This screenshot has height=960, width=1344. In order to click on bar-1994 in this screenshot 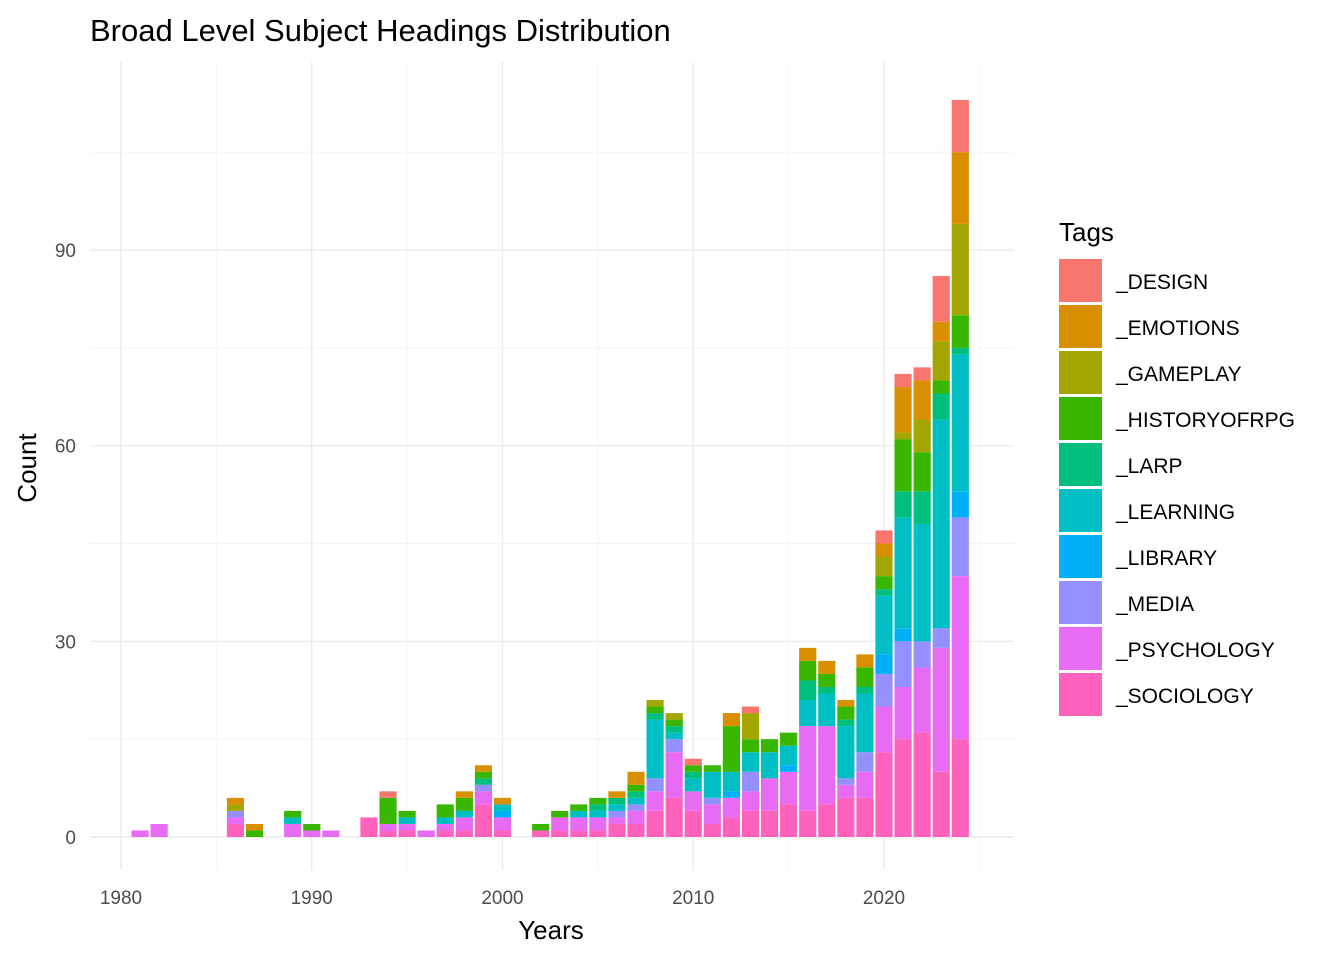, I will do `click(388, 814)`.